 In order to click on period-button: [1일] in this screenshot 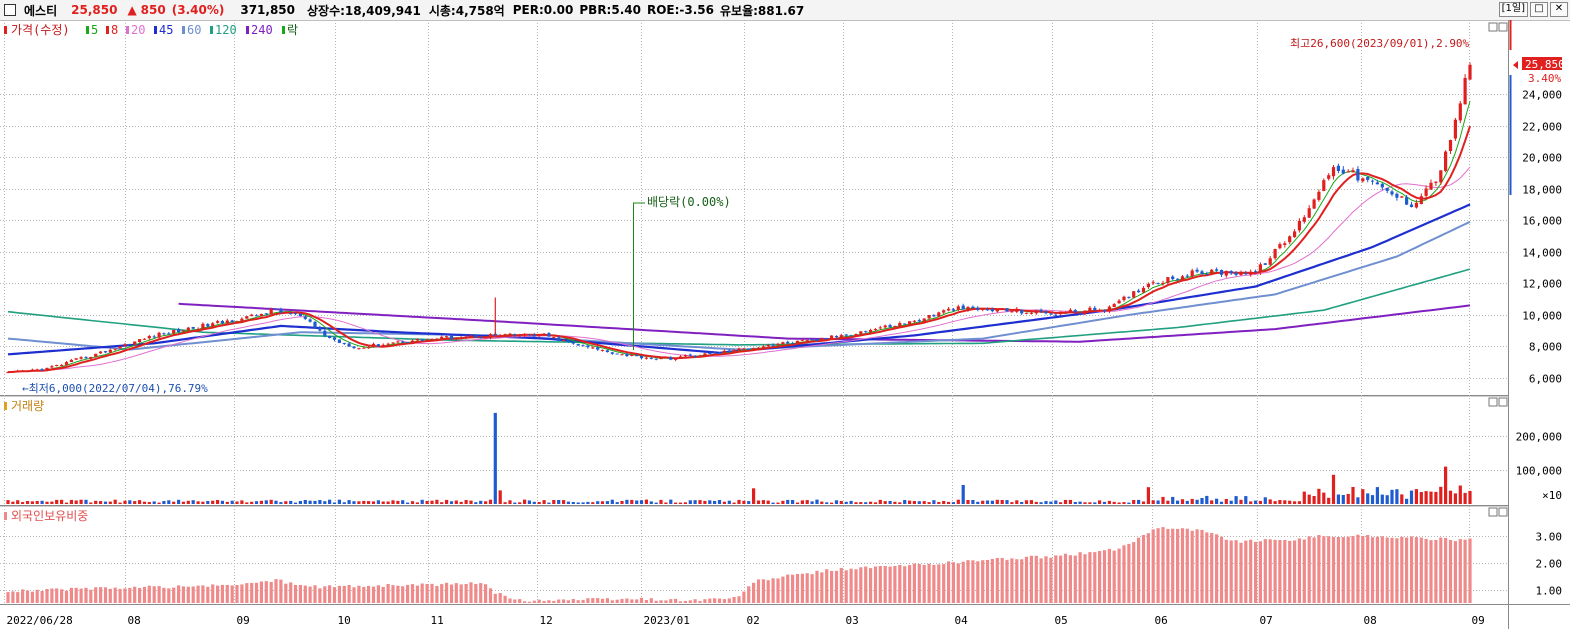, I will do `click(1513, 9)`.